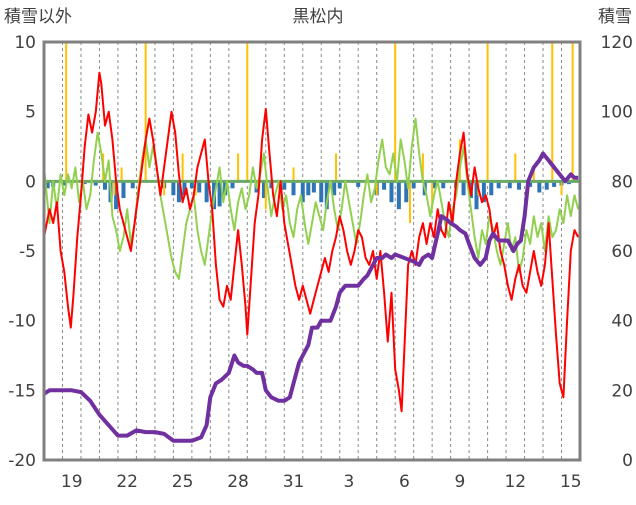 Image resolution: width=636 pixels, height=505 pixels. What do you see at coordinates (349, 482) in the screenshot?
I see `x-tick-label: 3` at bounding box center [349, 482].